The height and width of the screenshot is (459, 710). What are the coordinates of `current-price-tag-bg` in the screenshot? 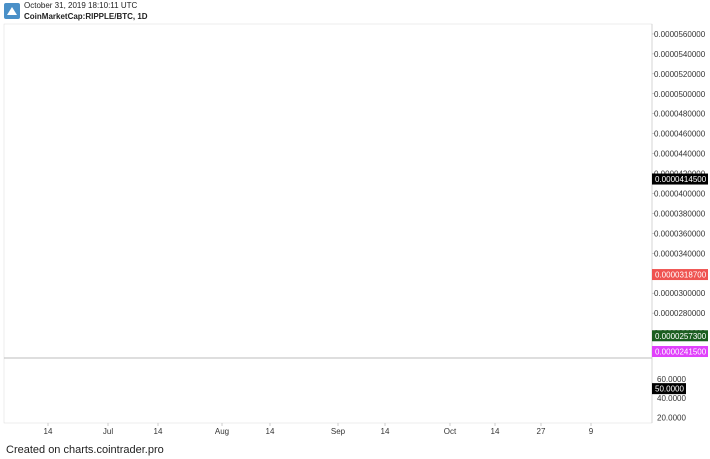 It's located at (680, 275).